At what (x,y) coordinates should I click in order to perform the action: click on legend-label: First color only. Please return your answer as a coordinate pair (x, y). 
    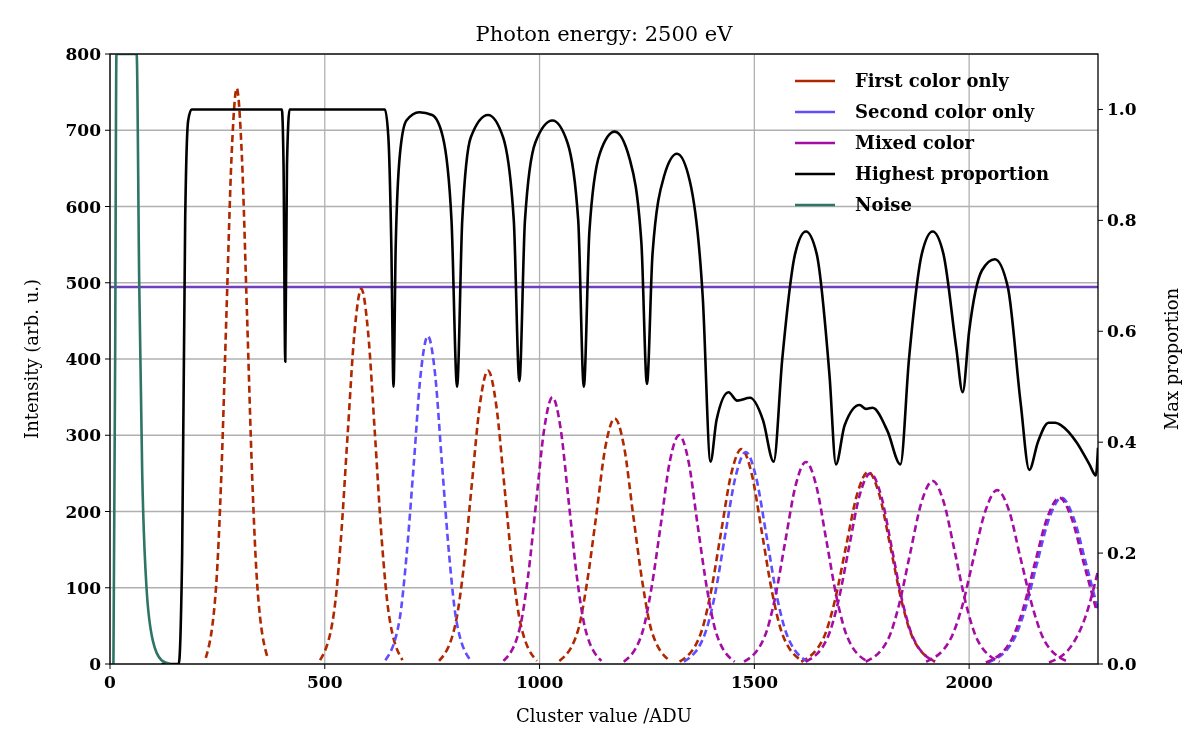
    Looking at the image, I should click on (932, 80).